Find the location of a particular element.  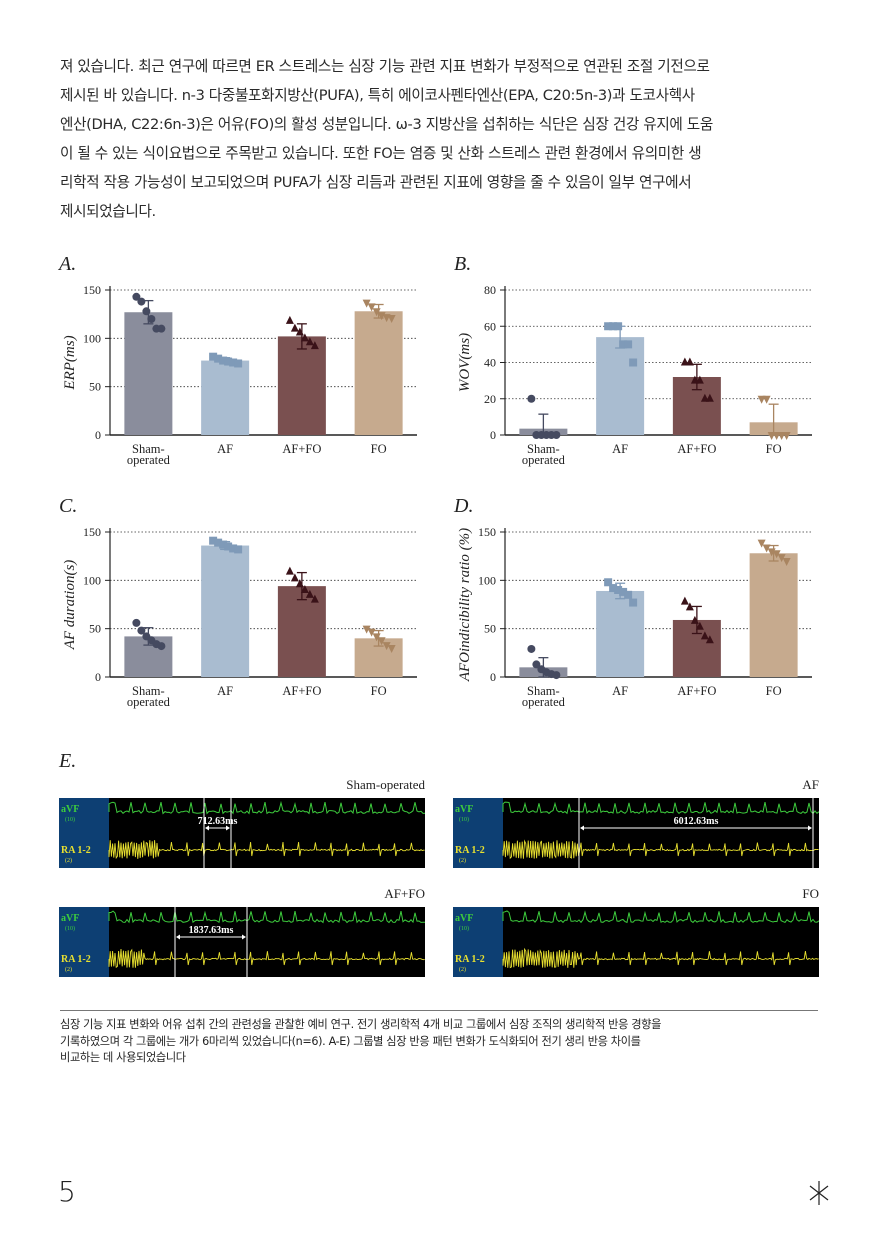

bar-affo is located at coordinates (301, 385).